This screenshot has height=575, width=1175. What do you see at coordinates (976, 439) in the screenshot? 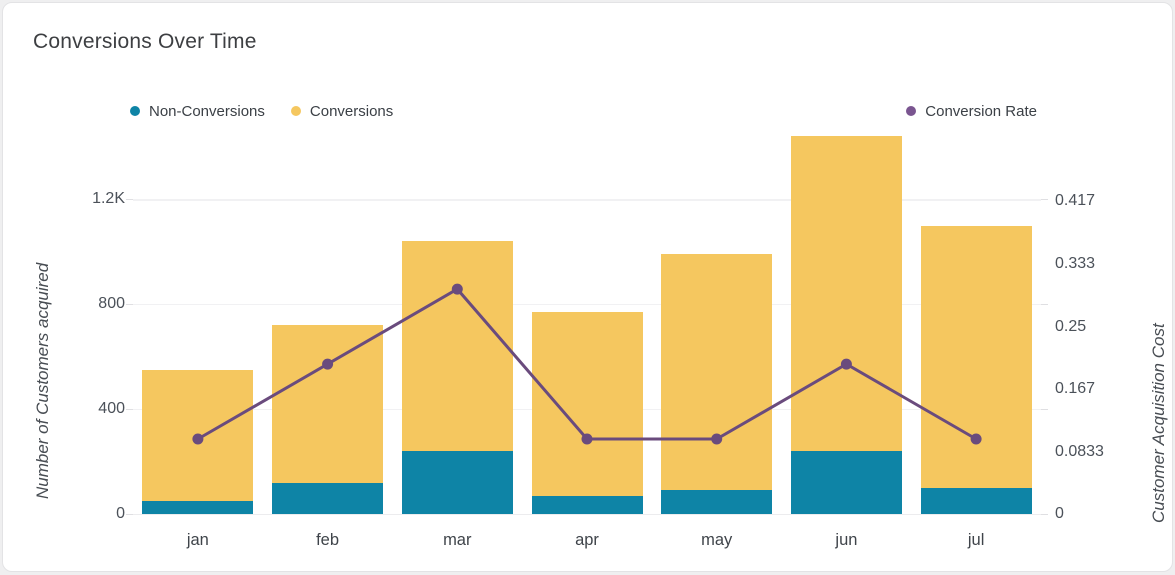
I see `conversion-rate-marker-jul` at bounding box center [976, 439].